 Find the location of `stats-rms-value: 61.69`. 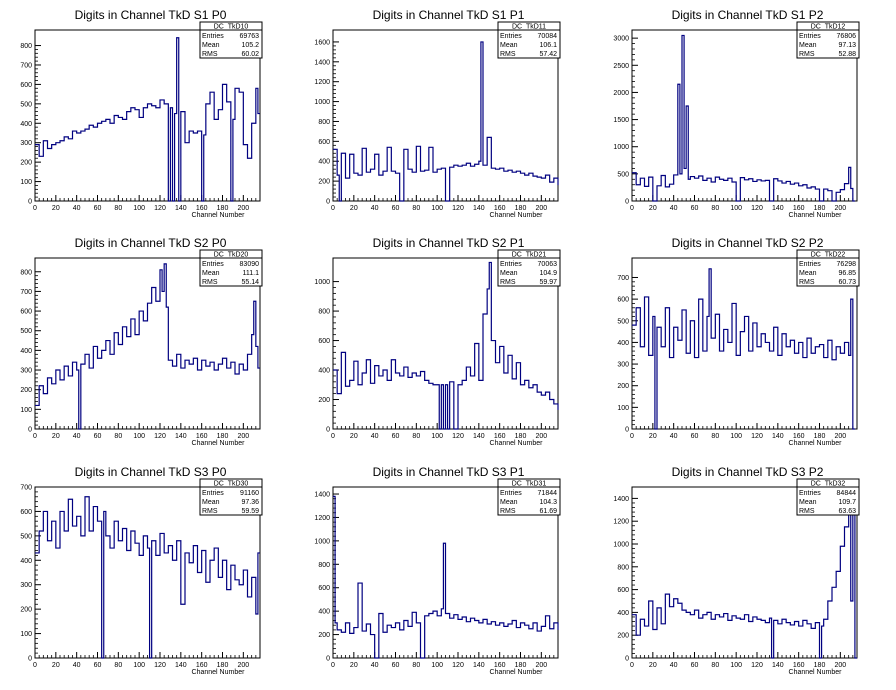

stats-rms-value: 61.69 is located at coordinates (548, 511).